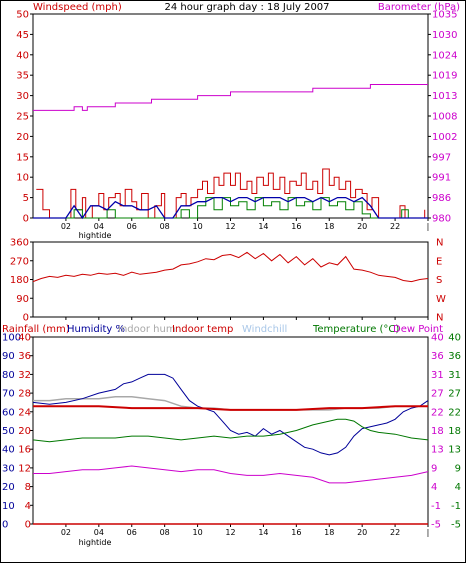  I want to click on rainfall-y-tick-label: 16, so click(24, 450).